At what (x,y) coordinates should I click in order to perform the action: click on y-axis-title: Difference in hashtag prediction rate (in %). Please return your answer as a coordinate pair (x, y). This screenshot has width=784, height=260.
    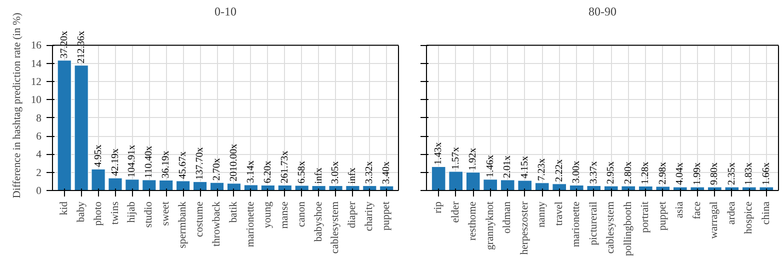
    Looking at the image, I should click on (17, 105).